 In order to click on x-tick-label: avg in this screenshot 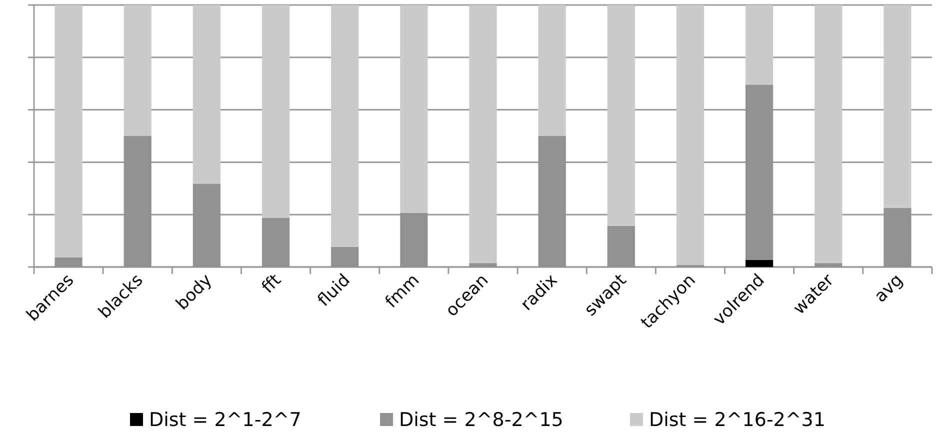, I will do `click(888, 288)`.